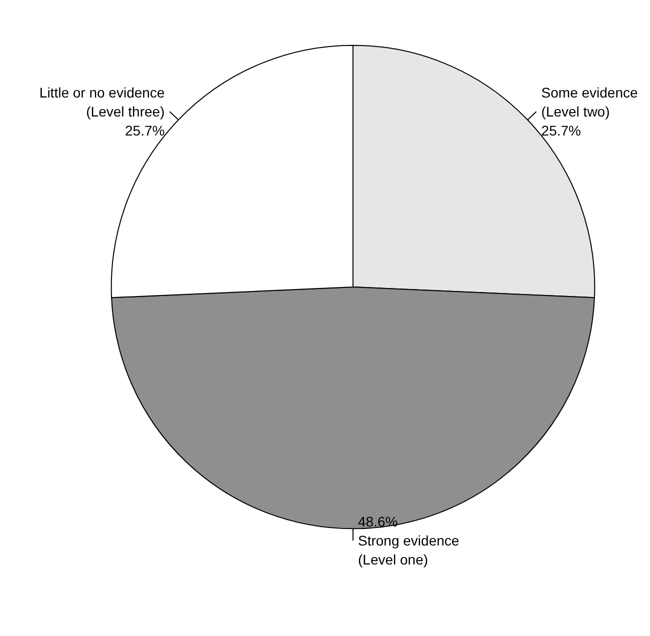  I want to click on slice-label: Some evidence (Level two), so click(589, 102).